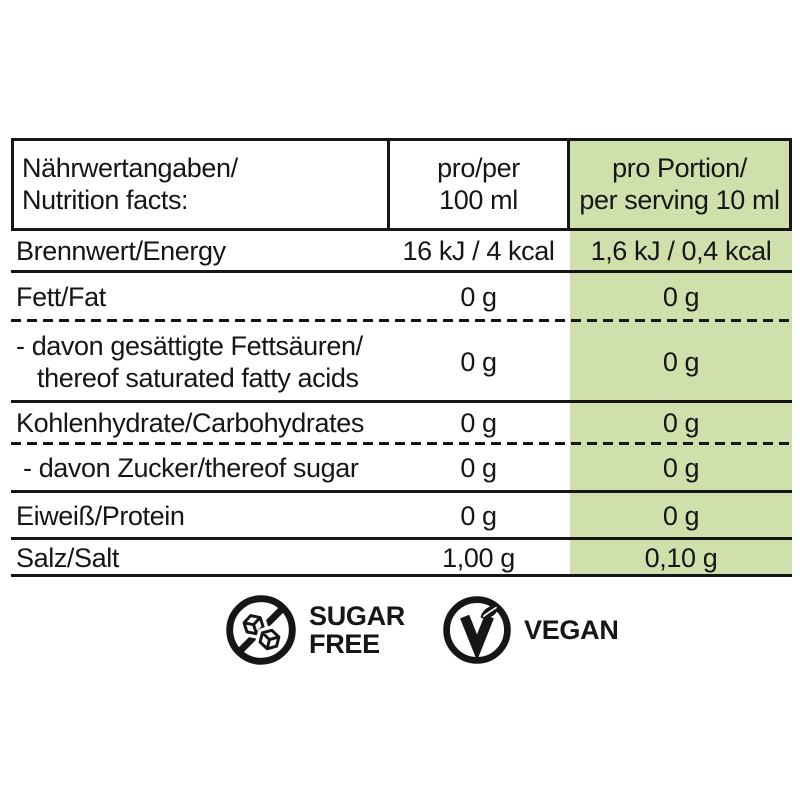  Describe the element at coordinates (401, 558) in the screenshot. I see `table-row-salt: Salz/Salt 1,00 g 0,10 g` at that location.